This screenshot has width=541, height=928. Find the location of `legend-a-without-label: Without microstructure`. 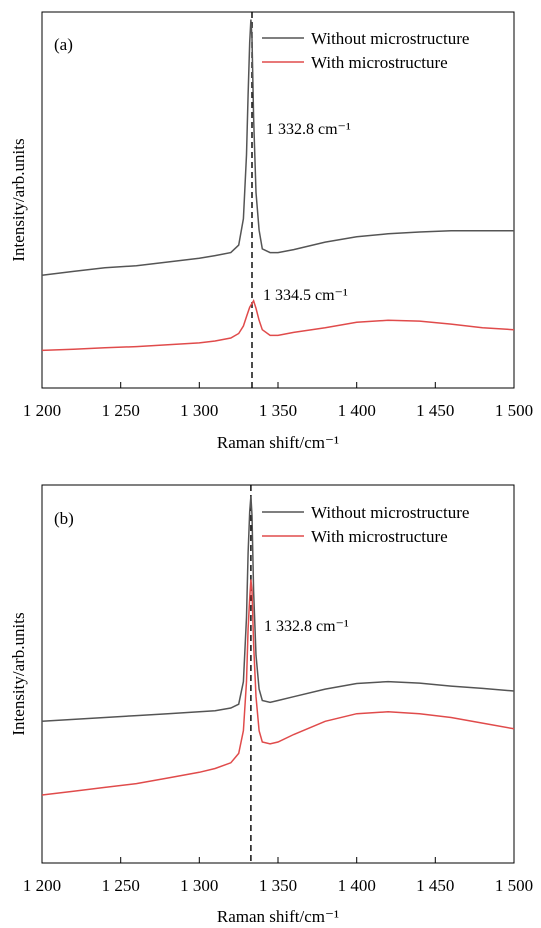

legend-a-without-label: Without microstructure is located at coordinates (390, 38).